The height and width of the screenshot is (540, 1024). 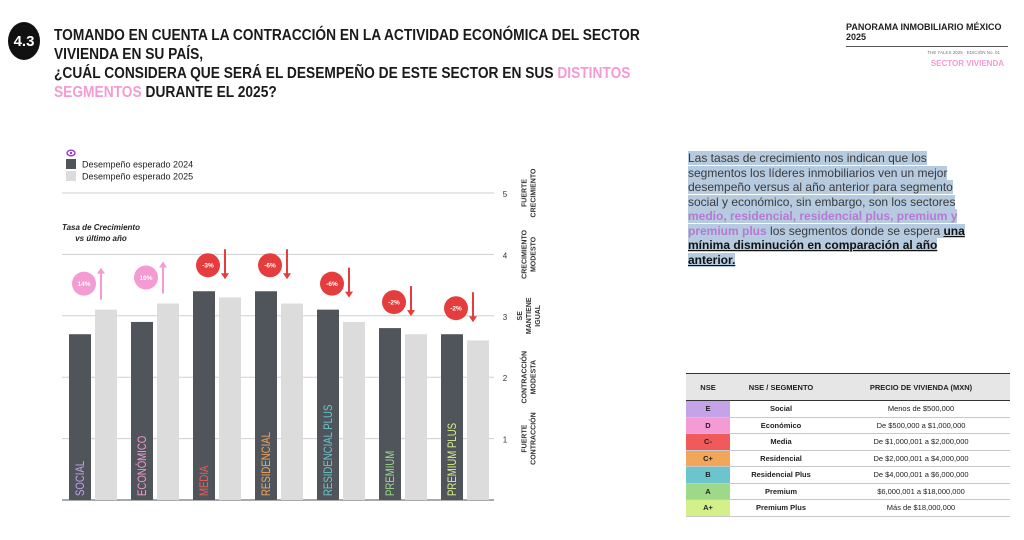 What do you see at coordinates (266, 464) in the screenshot?
I see `category-label: RESIDENCIAL` at bounding box center [266, 464].